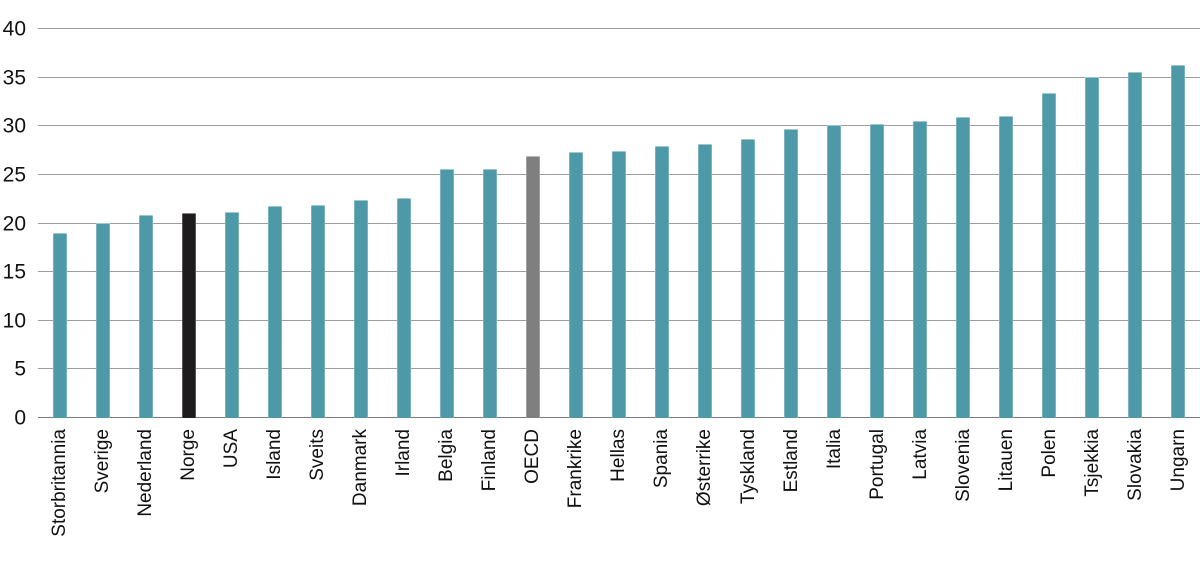 The image size is (1200, 562). What do you see at coordinates (317, 311) in the screenshot?
I see `bar-sveits` at bounding box center [317, 311].